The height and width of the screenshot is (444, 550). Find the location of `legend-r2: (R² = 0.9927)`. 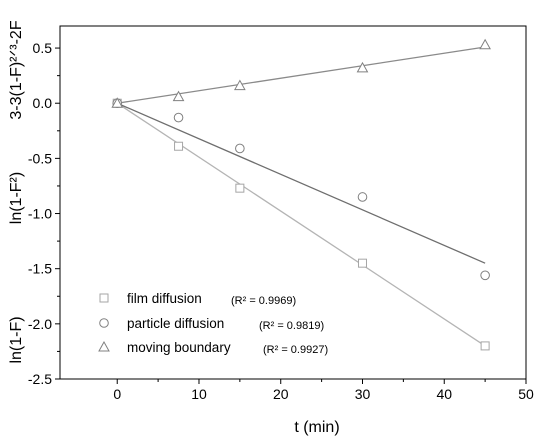

legend-r2: (R² = 0.9927) is located at coordinates (295, 350).